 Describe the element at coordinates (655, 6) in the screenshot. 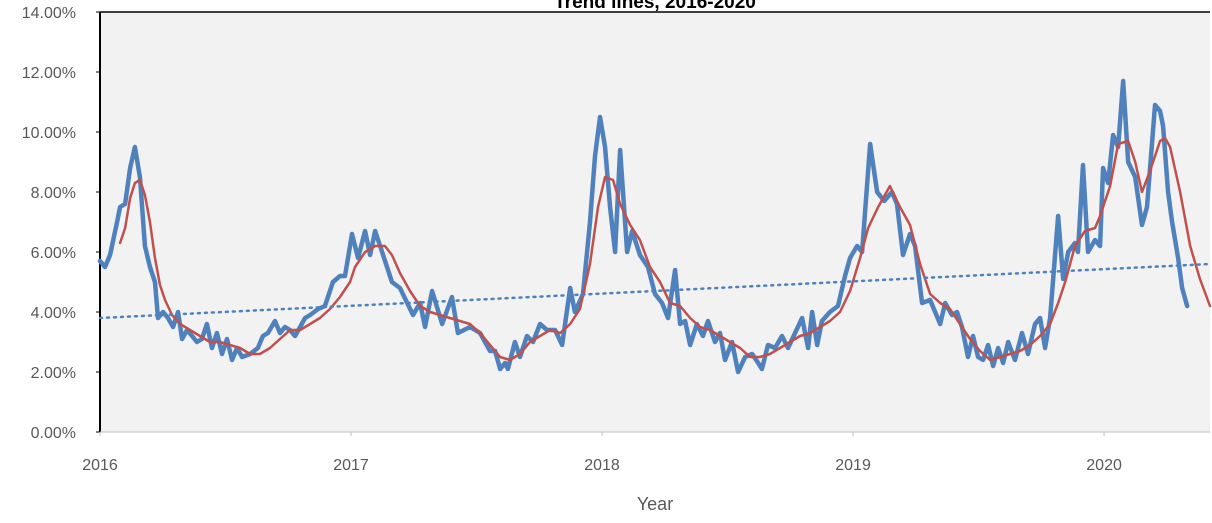

I see `chart-title: Trend lines, 2016-2020` at that location.